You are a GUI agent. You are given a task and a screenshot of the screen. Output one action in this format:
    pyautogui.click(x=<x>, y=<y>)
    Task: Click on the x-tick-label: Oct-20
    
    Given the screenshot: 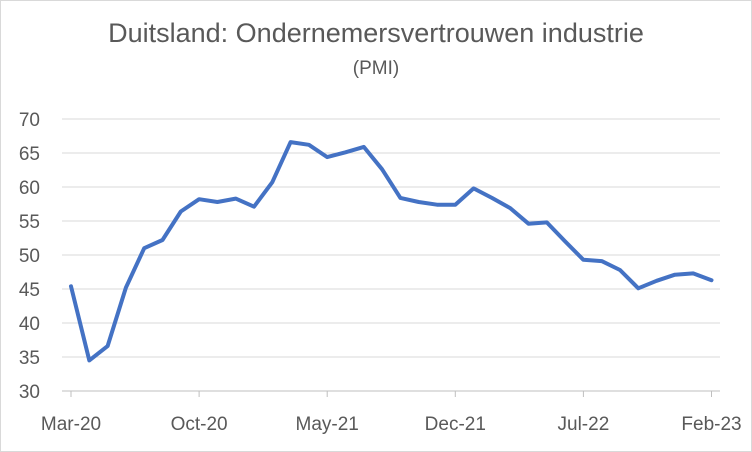 What is the action you would take?
    pyautogui.click(x=199, y=424)
    